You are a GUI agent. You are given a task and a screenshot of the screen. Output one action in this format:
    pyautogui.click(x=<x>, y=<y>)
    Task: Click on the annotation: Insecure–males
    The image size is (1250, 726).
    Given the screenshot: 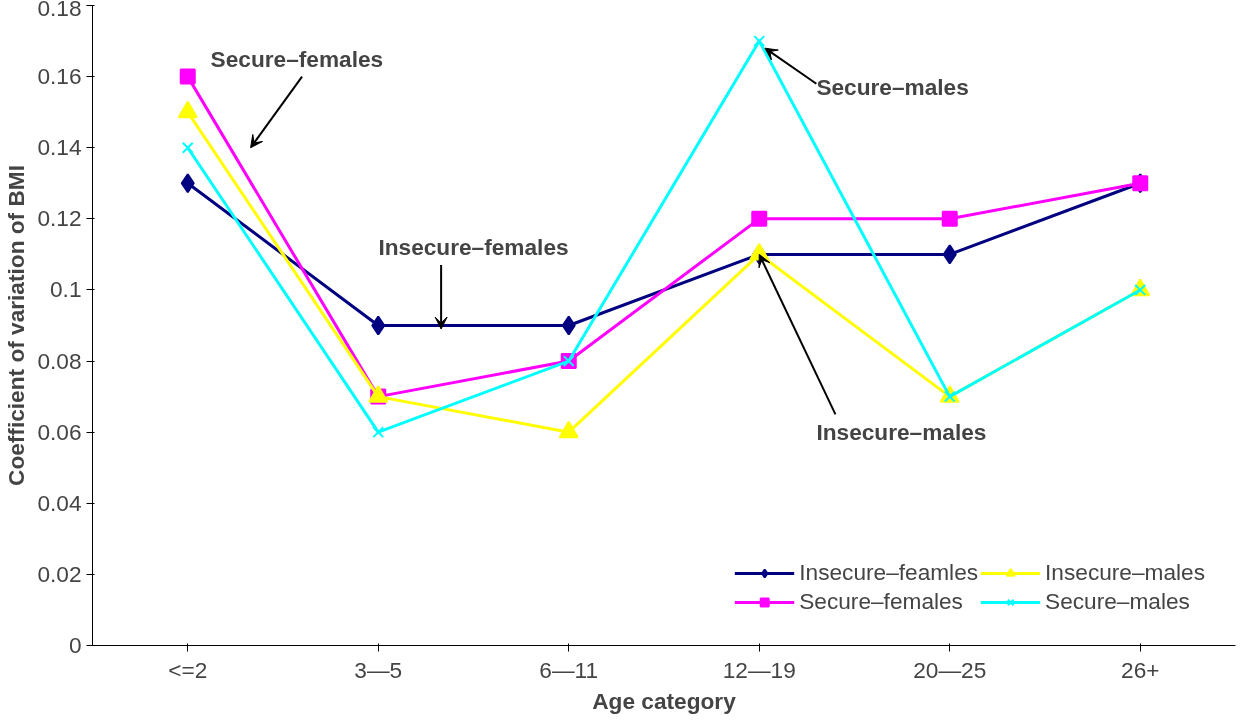 What is the action you would take?
    pyautogui.click(x=901, y=432)
    